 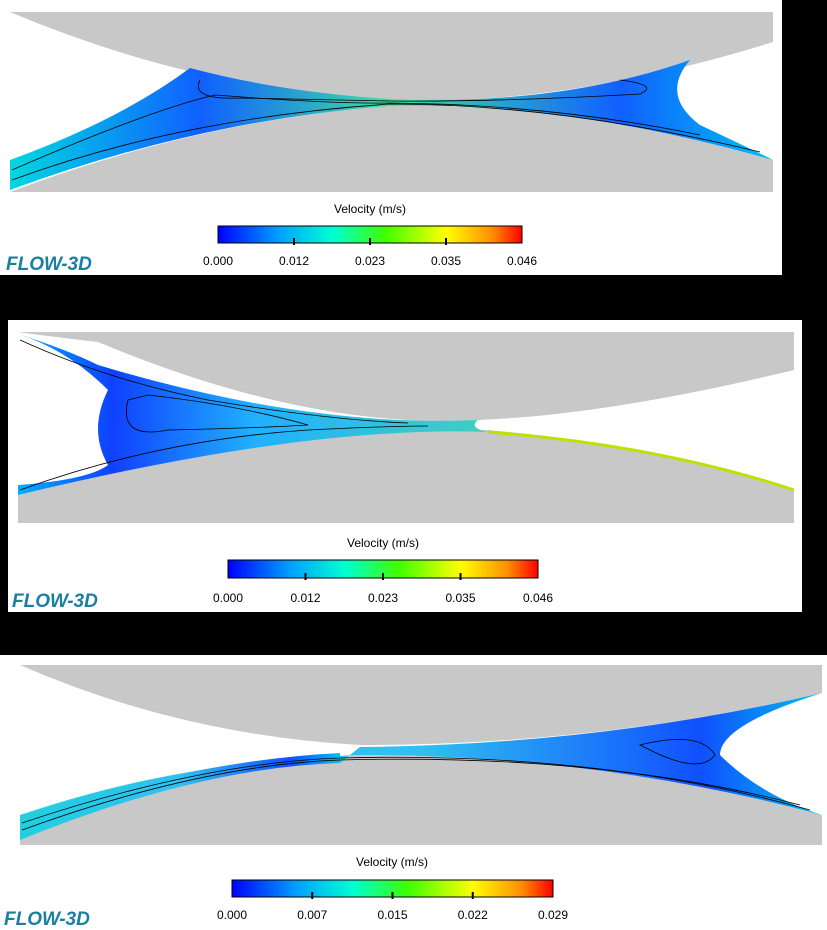 What do you see at coordinates (392, 907) in the screenshot?
I see `tick-labels: 0.000 0.007 0.015 0.022 0.029` at bounding box center [392, 907].